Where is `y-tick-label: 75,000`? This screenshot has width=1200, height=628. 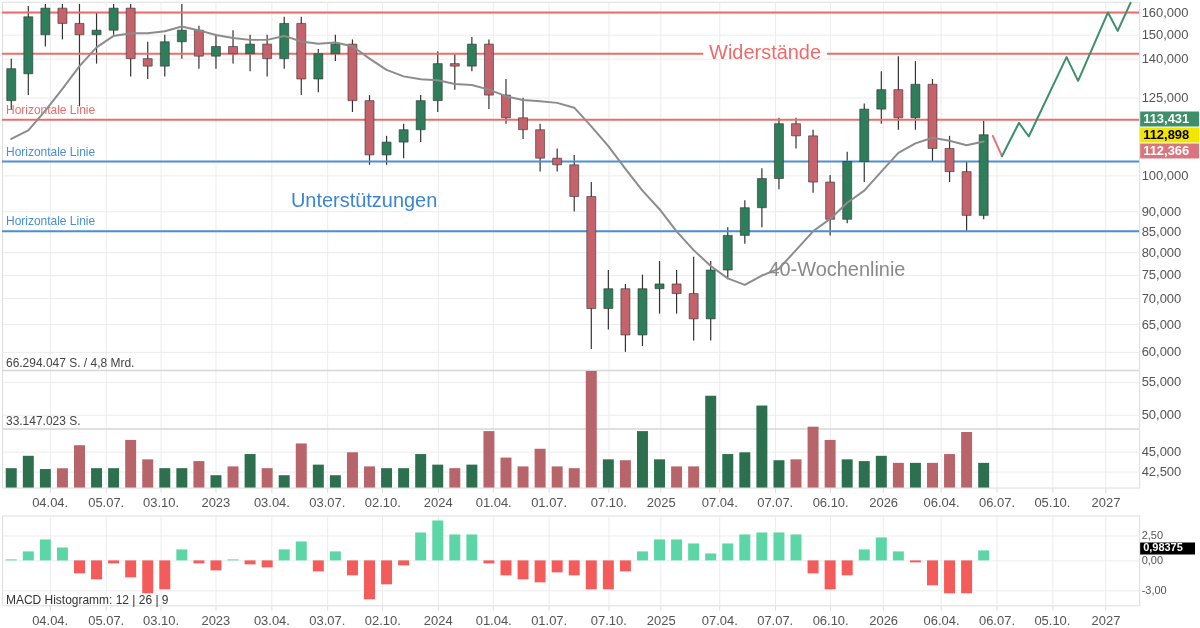 y-tick-label: 75,000 is located at coordinates (1161, 275).